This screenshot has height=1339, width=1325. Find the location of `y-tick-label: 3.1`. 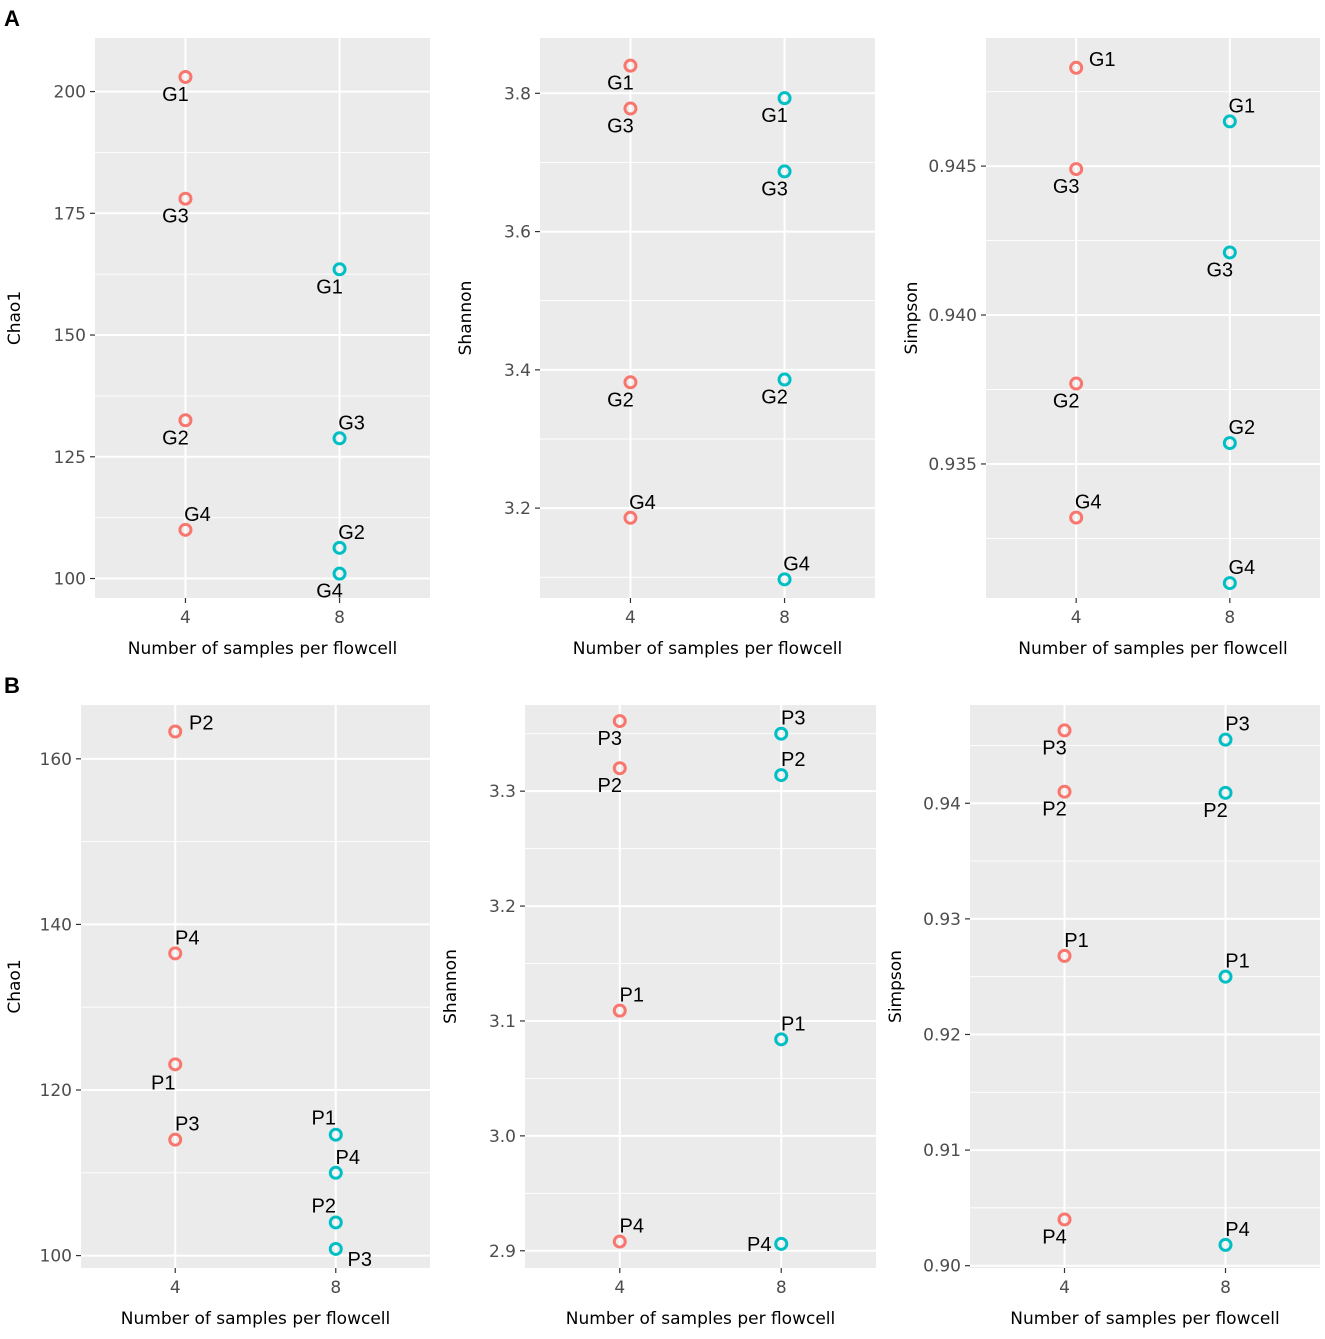

y-tick-label: 3.1 is located at coordinates (502, 1022).